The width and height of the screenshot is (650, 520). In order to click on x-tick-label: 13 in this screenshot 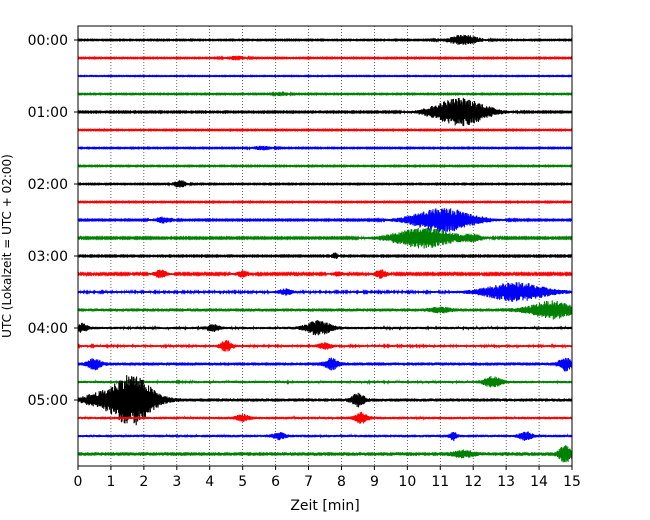, I will do `click(506, 482)`.